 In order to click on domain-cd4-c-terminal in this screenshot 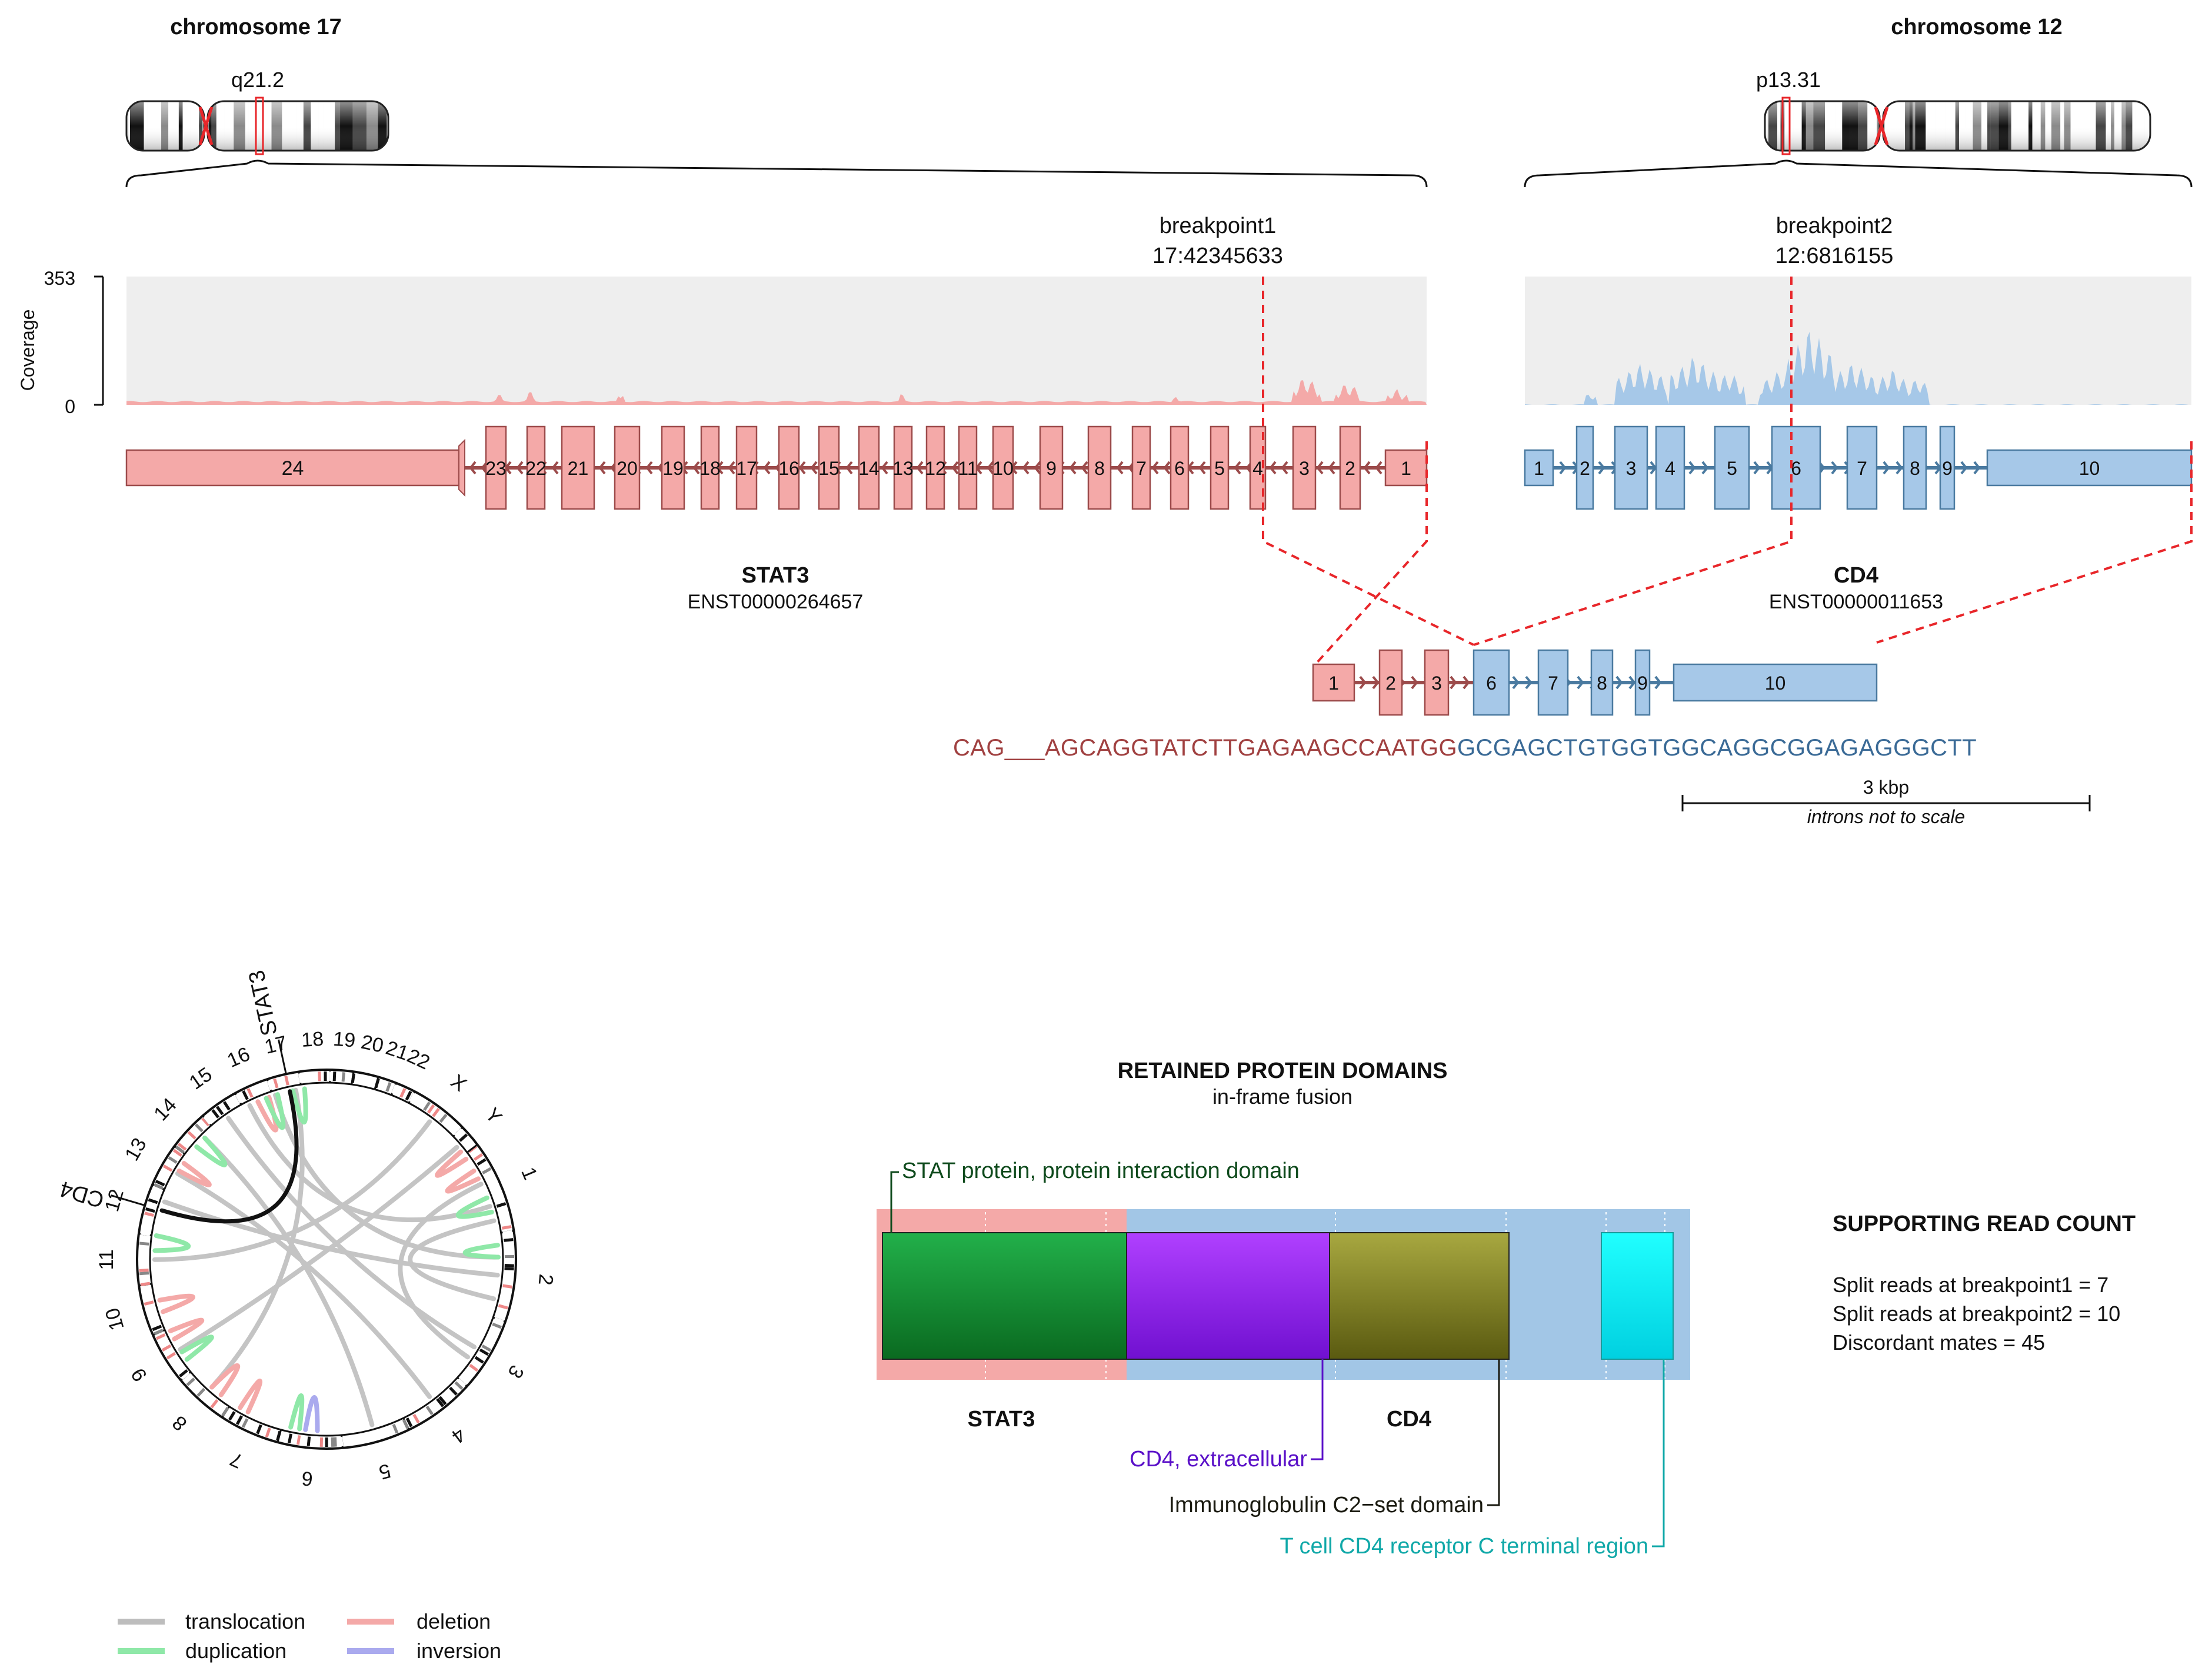, I will do `click(1637, 1296)`.